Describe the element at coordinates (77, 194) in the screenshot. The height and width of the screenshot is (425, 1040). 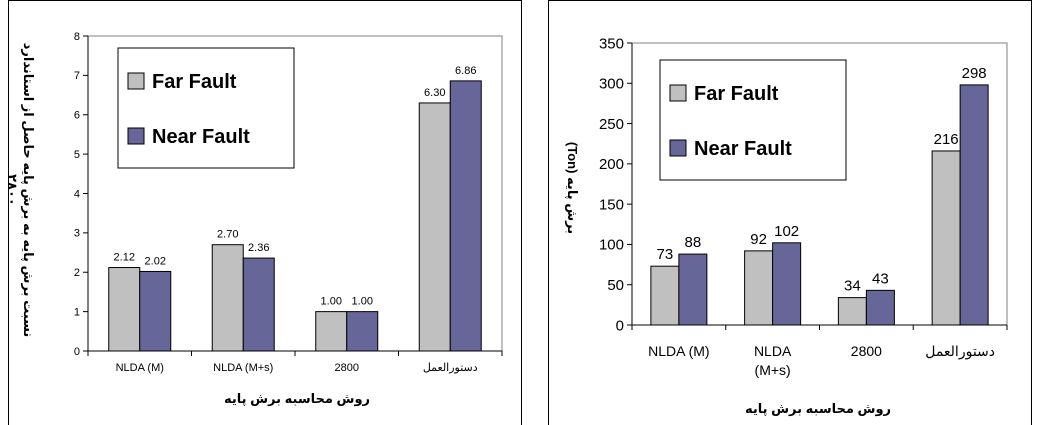
I see `y-tick-label: 4` at that location.